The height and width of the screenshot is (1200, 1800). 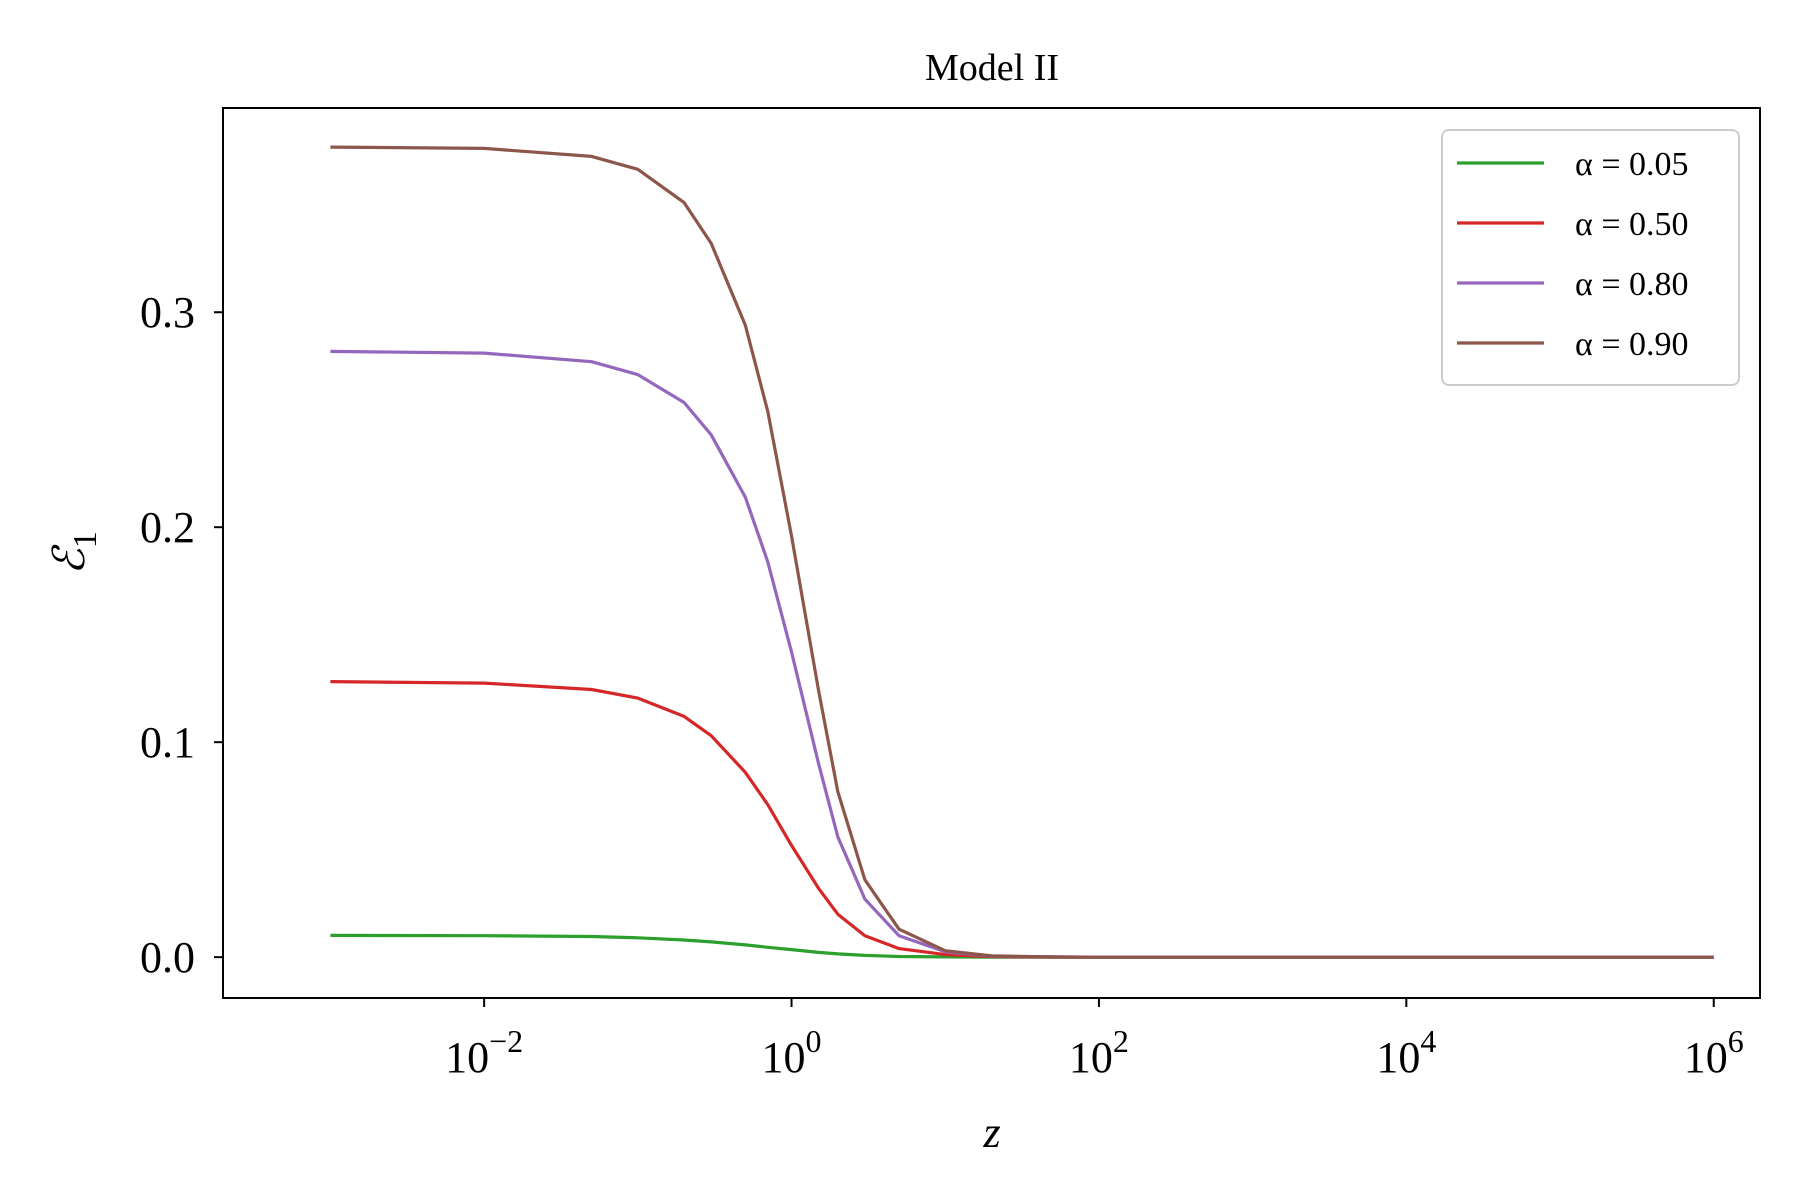 I want to click on y-tick-label: 0.3, so click(x=167, y=312).